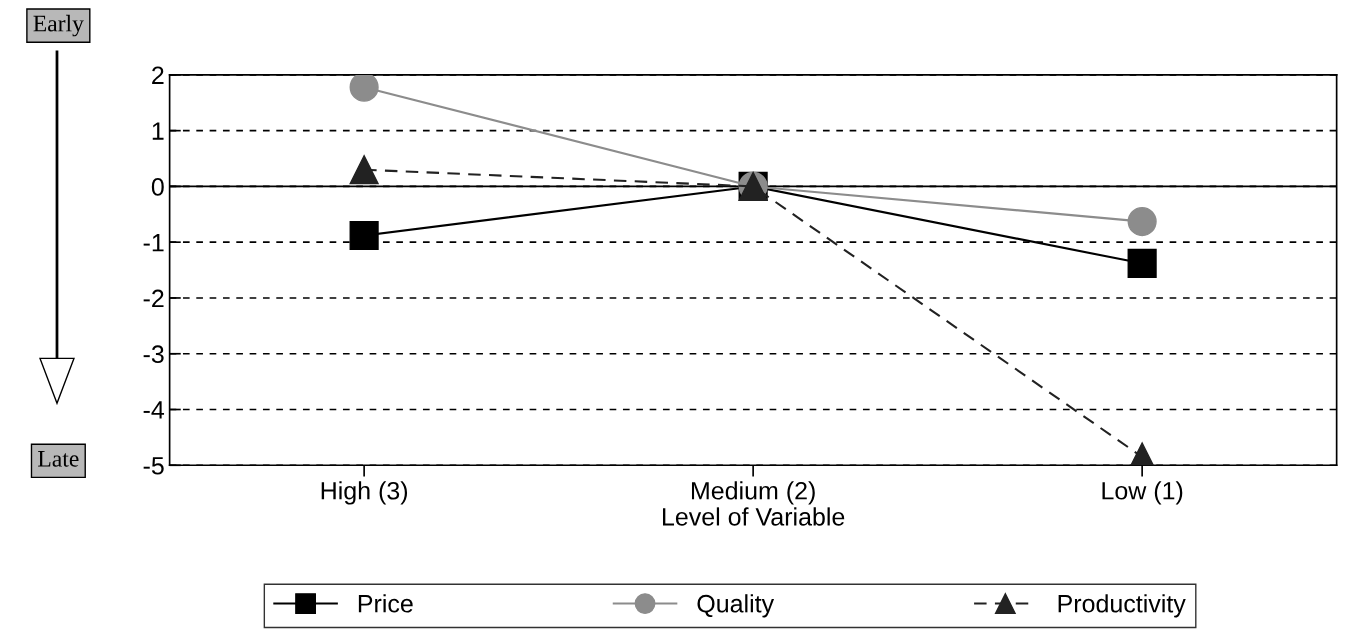  What do you see at coordinates (158, 75) in the screenshot?
I see `y-tick-label: 2` at bounding box center [158, 75].